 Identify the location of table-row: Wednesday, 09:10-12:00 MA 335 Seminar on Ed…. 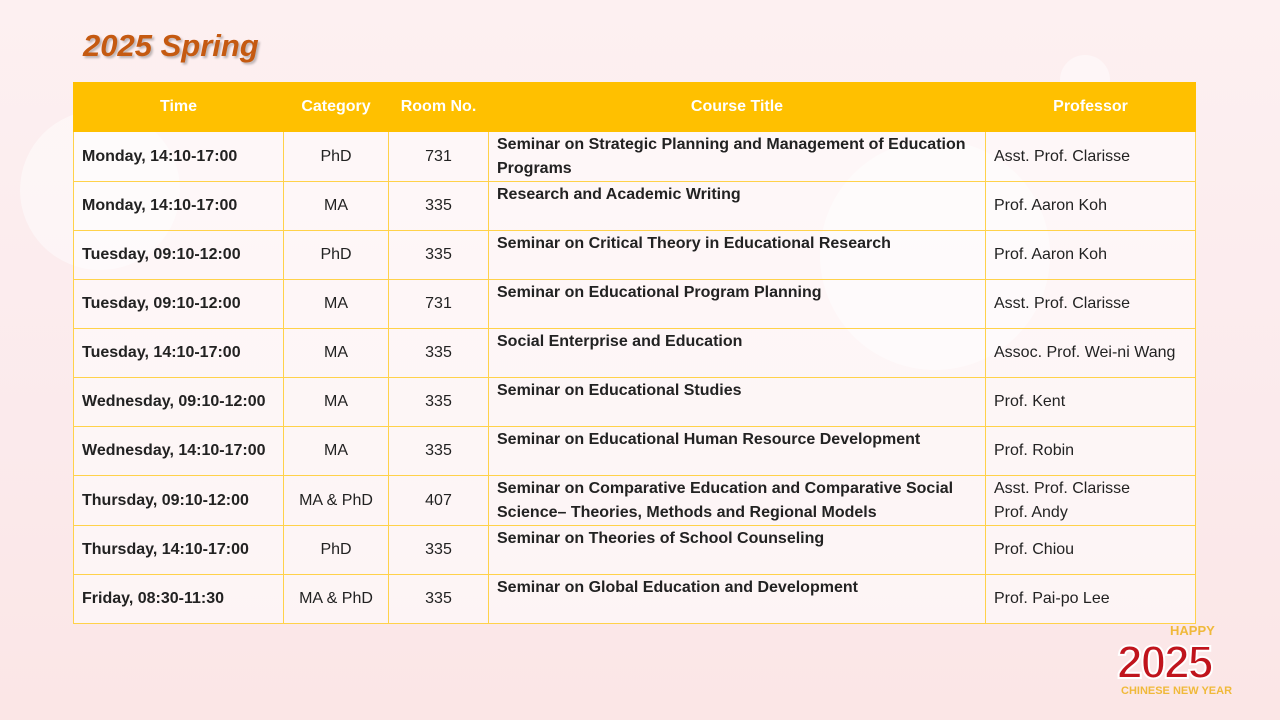
(634, 402).